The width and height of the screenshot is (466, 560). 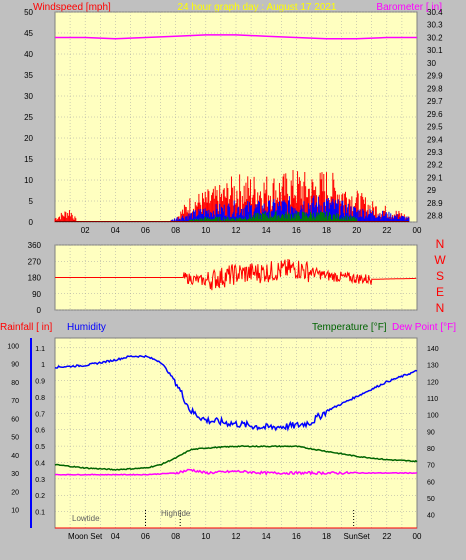 I want to click on wind-y-tick-label: 15, so click(x=28, y=159).